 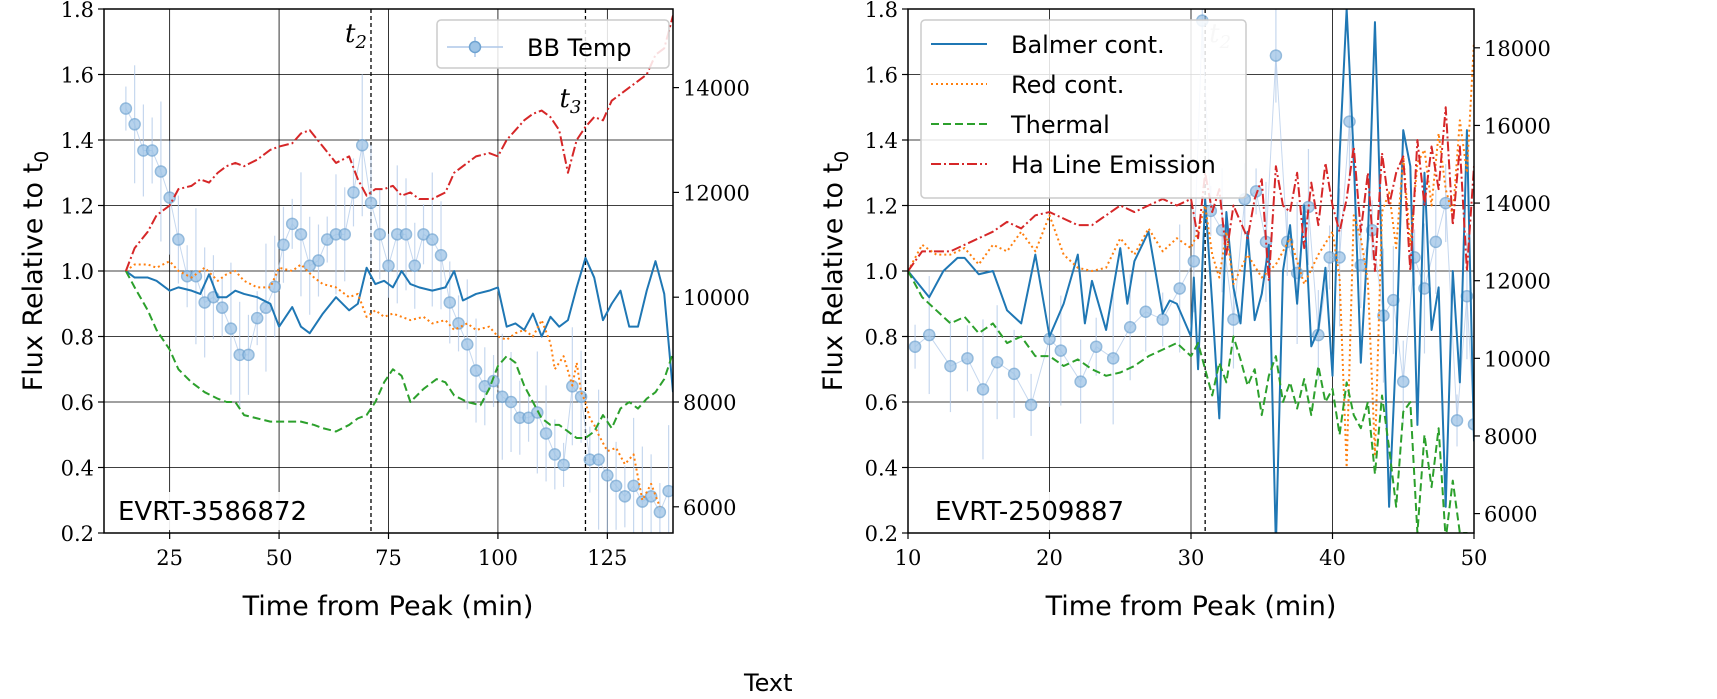 I want to click on series-red-cont-, so click(x=393, y=384).